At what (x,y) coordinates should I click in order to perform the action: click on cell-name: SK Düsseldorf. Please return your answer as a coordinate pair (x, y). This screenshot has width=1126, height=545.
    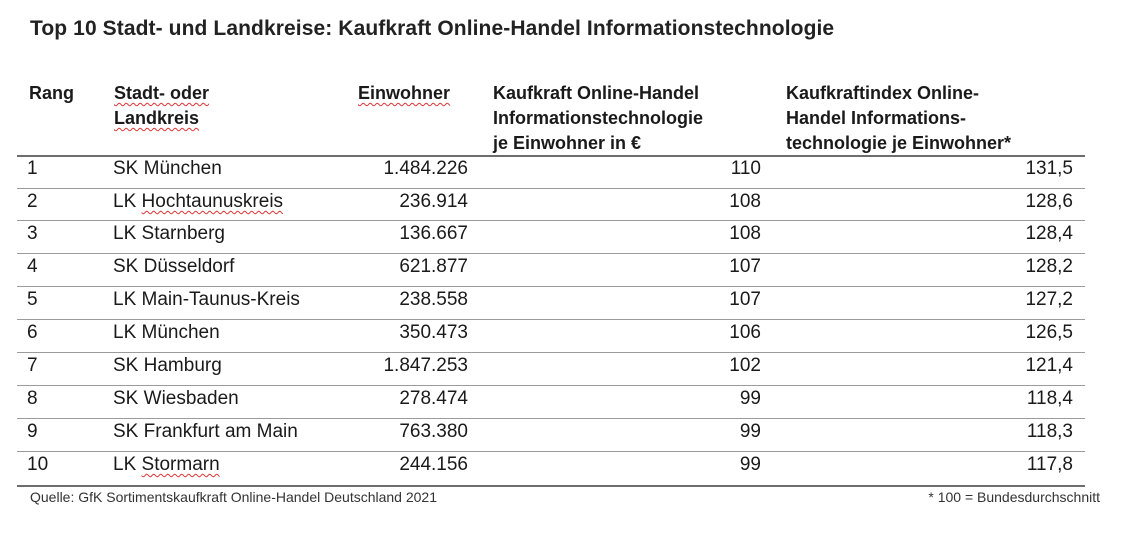
    Looking at the image, I should click on (173, 267).